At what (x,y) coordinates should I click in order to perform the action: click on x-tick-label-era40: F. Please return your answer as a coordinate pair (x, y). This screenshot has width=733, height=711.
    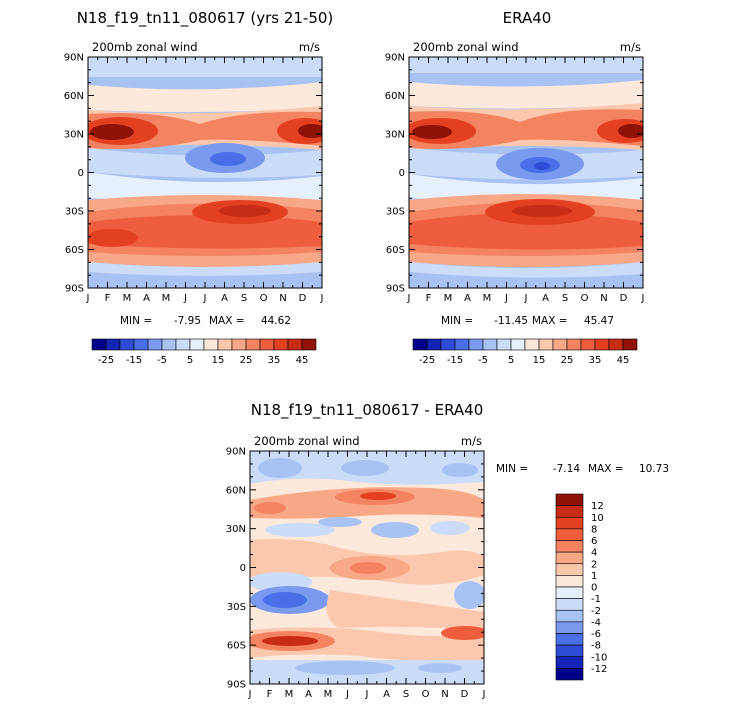
    Looking at the image, I should click on (429, 298).